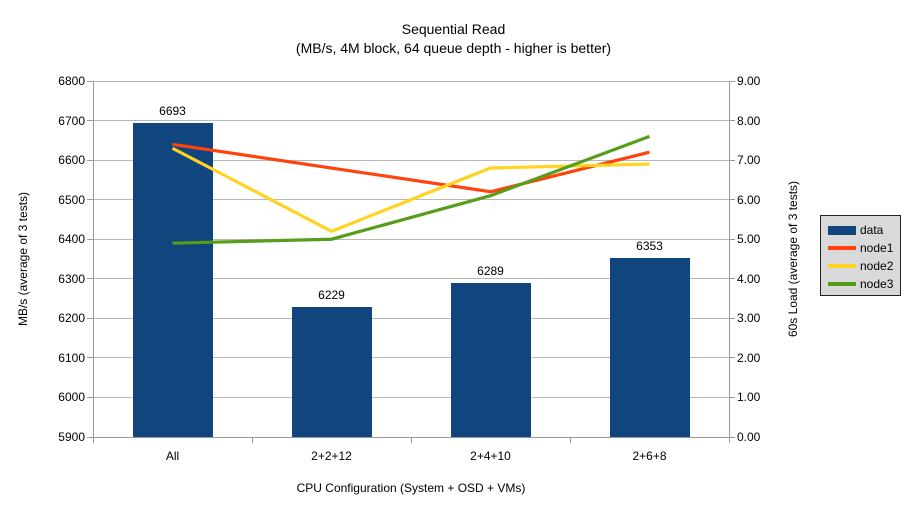 The image size is (907, 510). I want to click on left-tick-label: 6500, so click(71, 199).